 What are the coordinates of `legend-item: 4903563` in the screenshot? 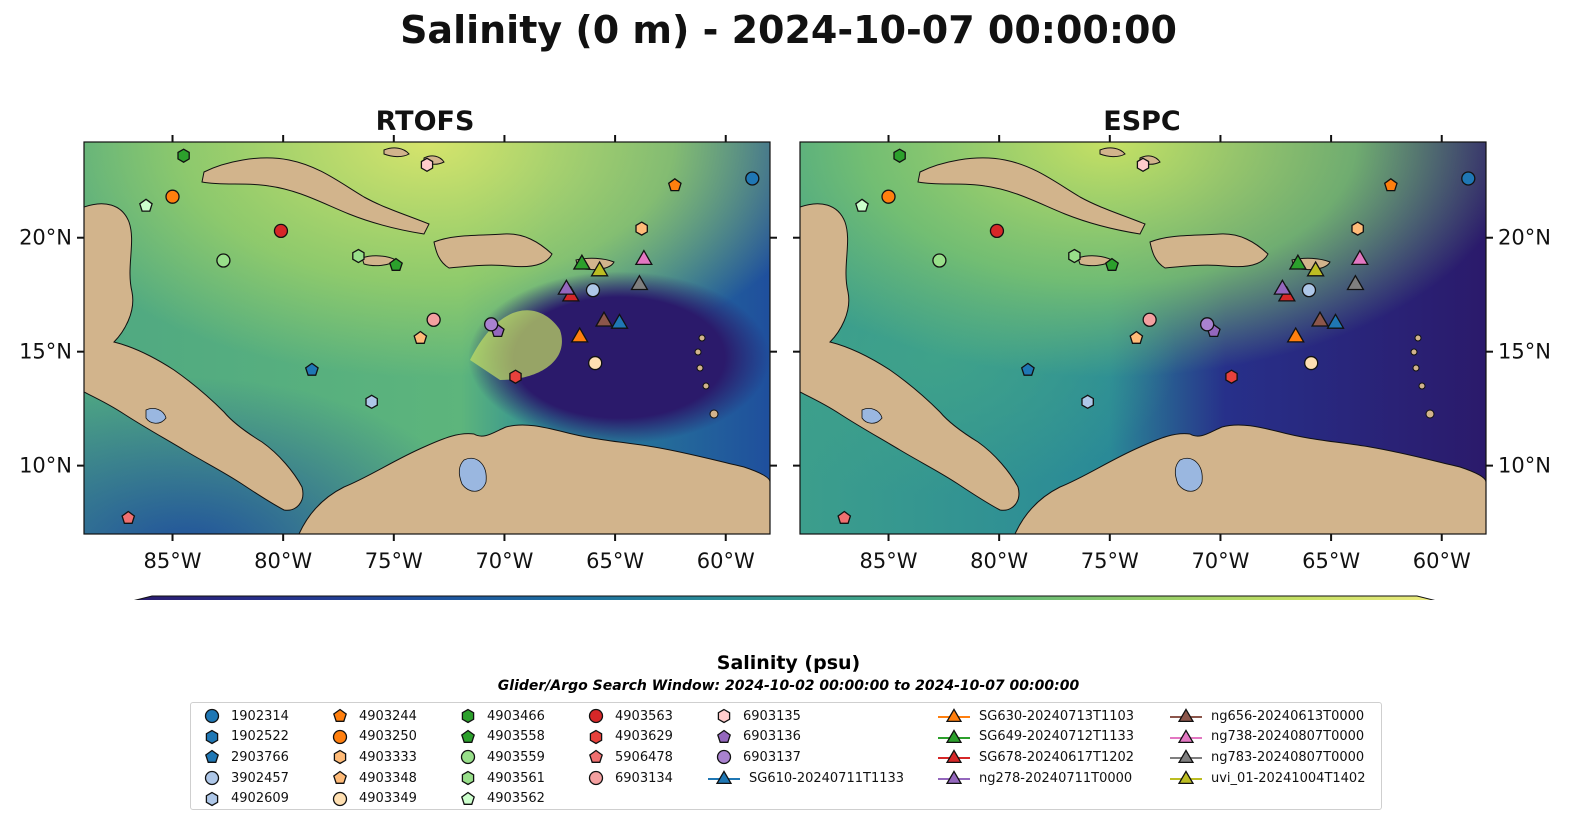 It's located at (629, 716).